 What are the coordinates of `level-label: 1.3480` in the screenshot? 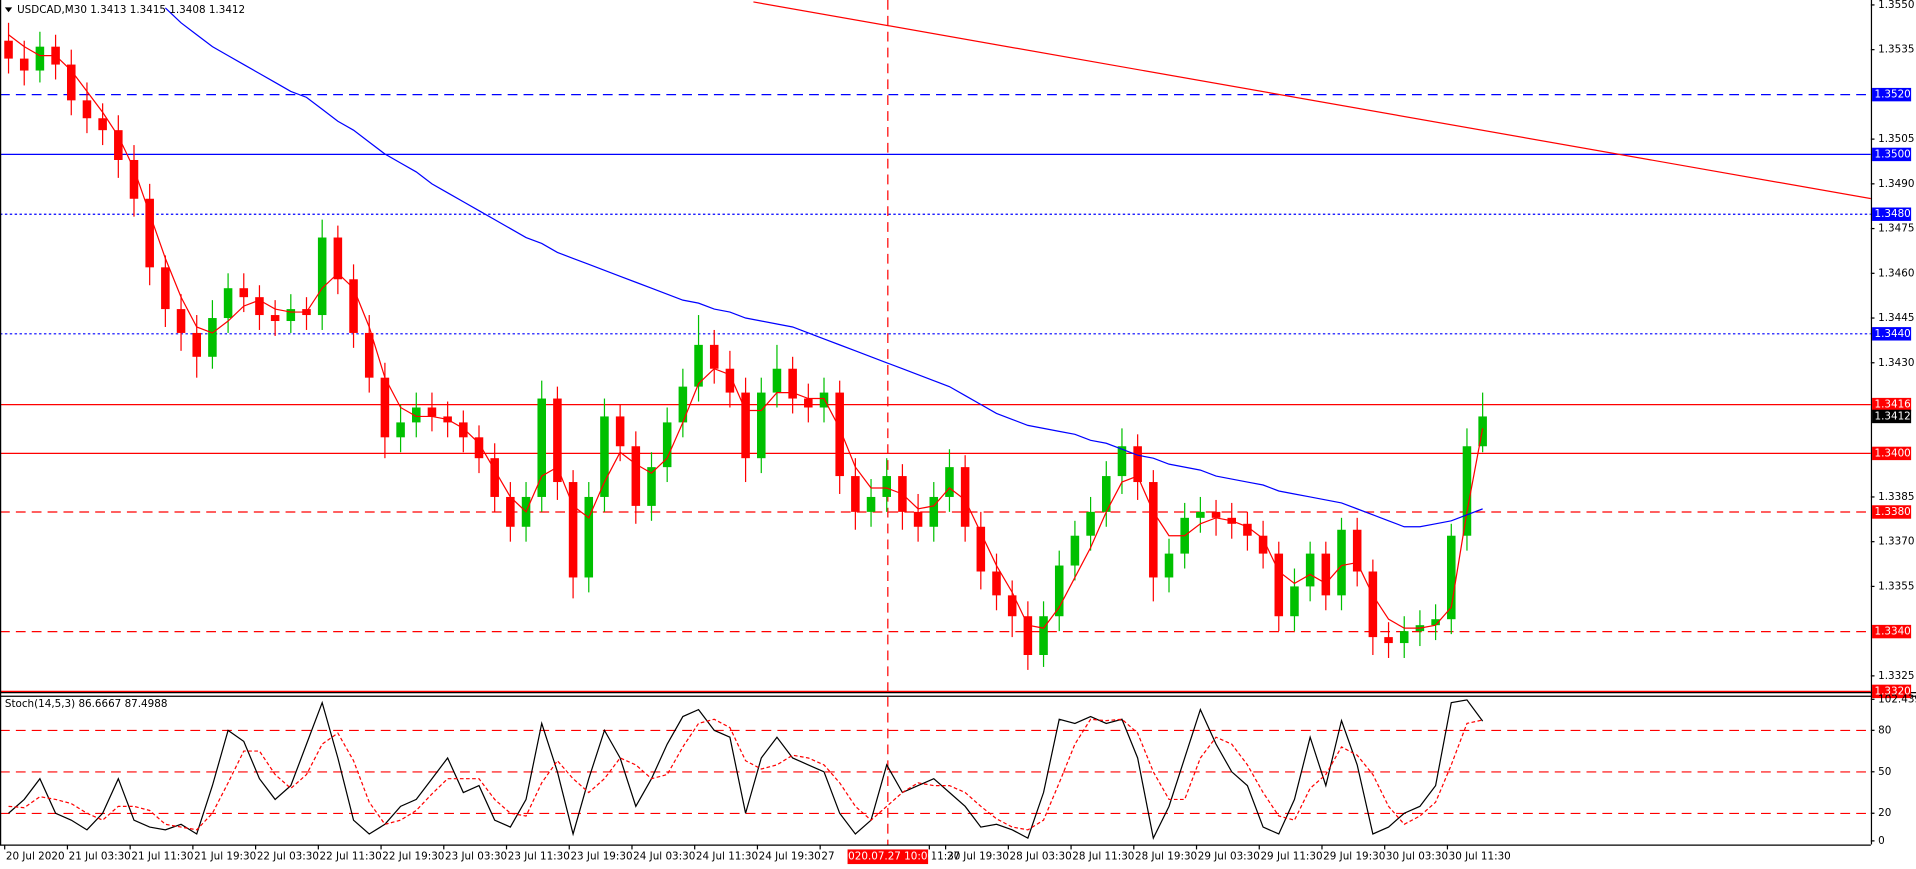 It's located at (1893, 214).